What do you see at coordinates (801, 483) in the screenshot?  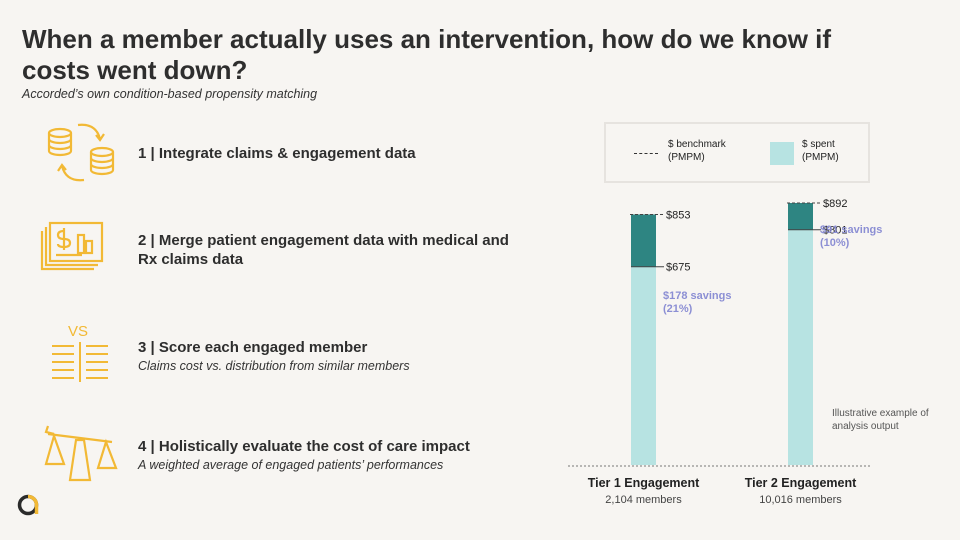 I see `category-label-2: Tier 2 Engagement` at bounding box center [801, 483].